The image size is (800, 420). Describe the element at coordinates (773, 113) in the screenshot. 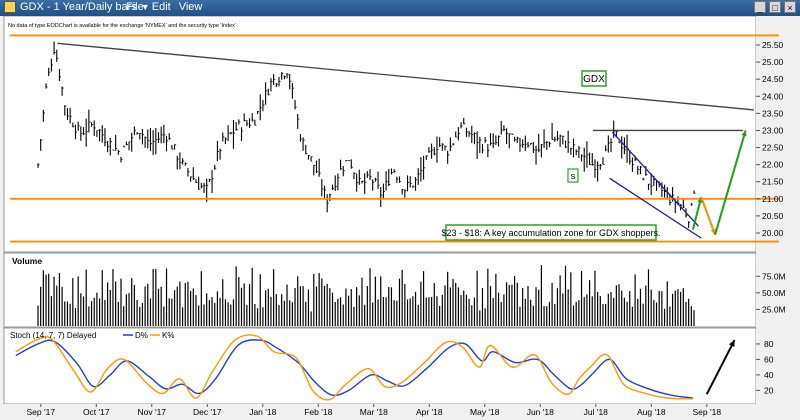

I see `price-tick-label: 23.50` at that location.